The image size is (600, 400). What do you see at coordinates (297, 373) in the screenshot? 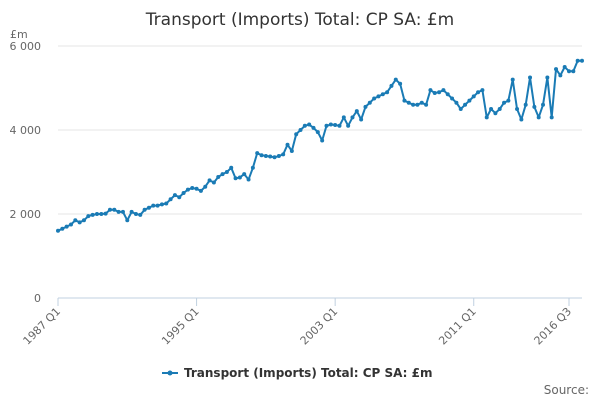
I see `legend: Transport (Imports) Total: CP SA: £m` at bounding box center [297, 373].